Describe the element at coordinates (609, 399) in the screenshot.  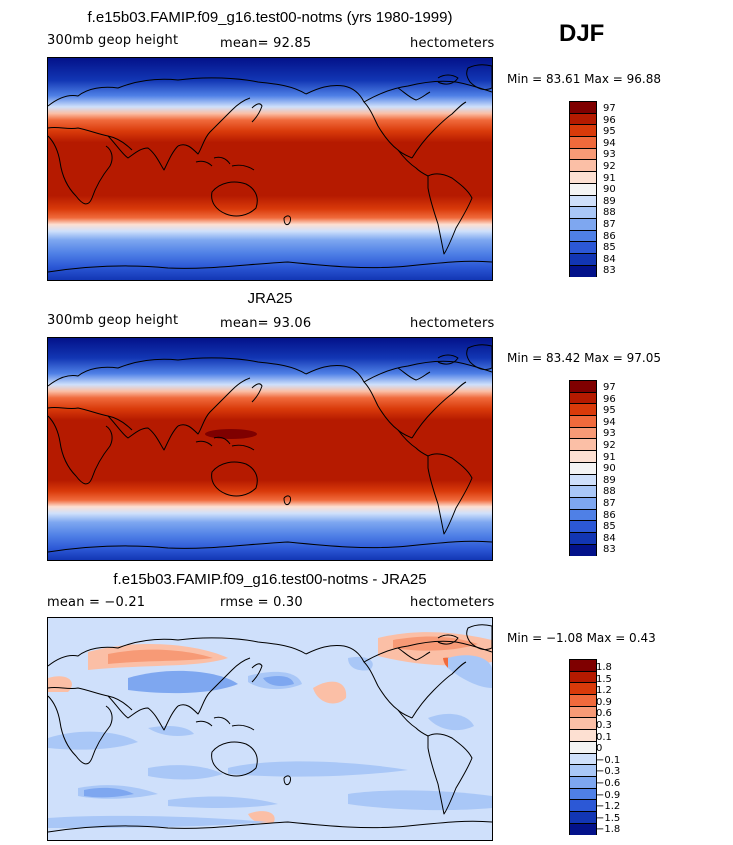
I see `colorbar-label: 96` at that location.